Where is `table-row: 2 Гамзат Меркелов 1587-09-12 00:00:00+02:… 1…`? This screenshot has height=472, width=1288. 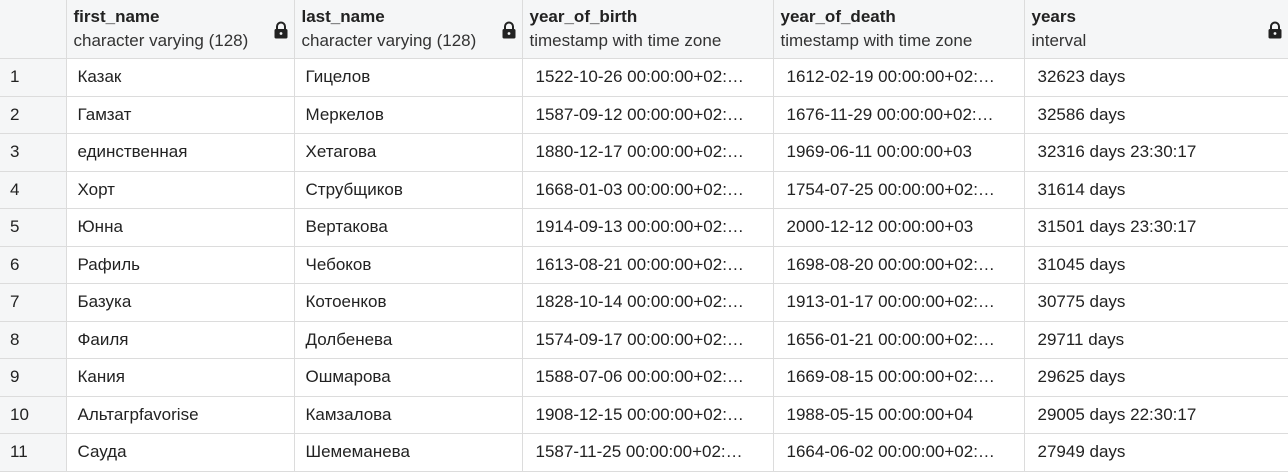
table-row: 2 Гамзат Меркелов 1587-09-12 00:00:00+02:… 1… is located at coordinates (644, 115).